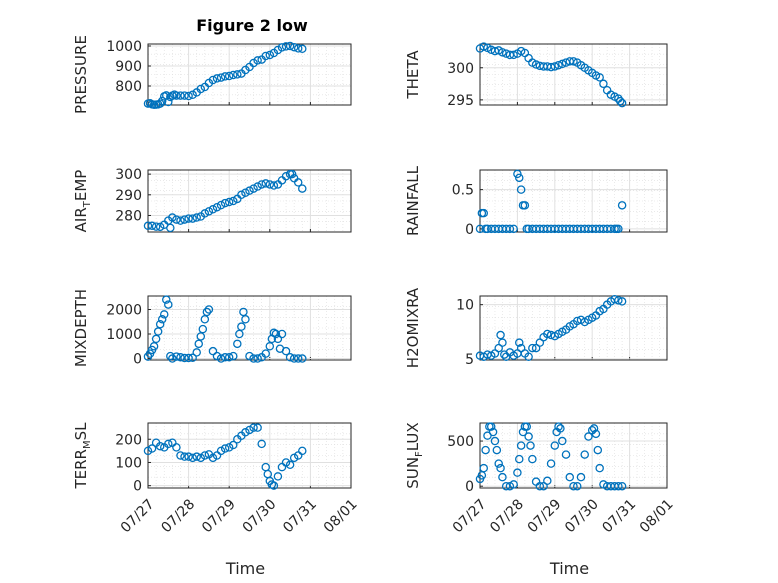 The image size is (778, 583). Describe the element at coordinates (469, 487) in the screenshot. I see `y-tick-label: 0` at that location.